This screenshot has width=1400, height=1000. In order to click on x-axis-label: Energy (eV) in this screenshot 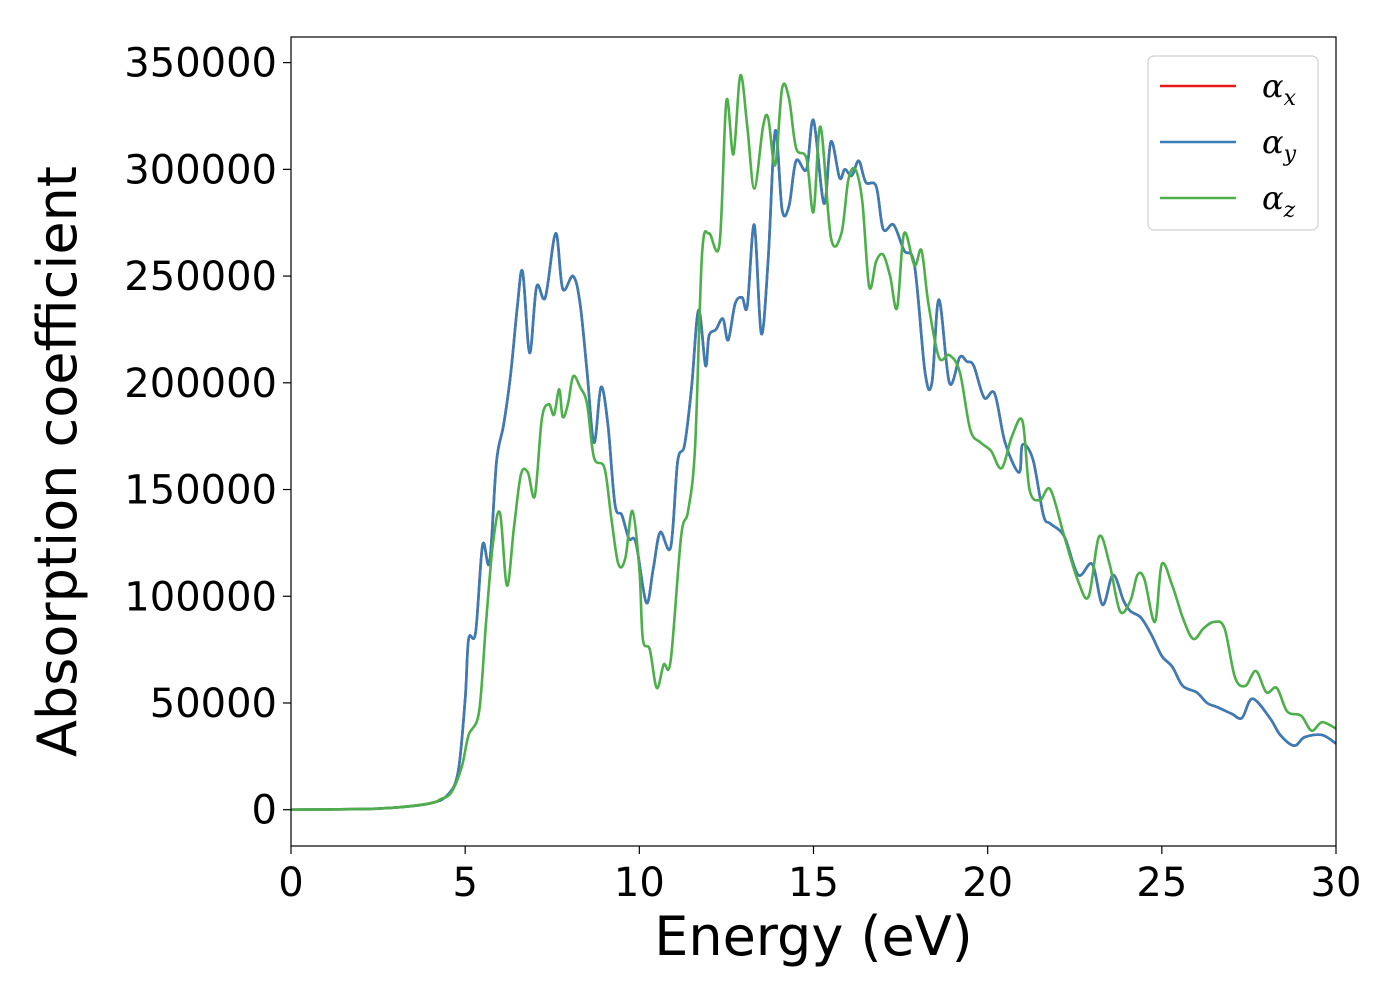, I will do `click(813, 936)`.